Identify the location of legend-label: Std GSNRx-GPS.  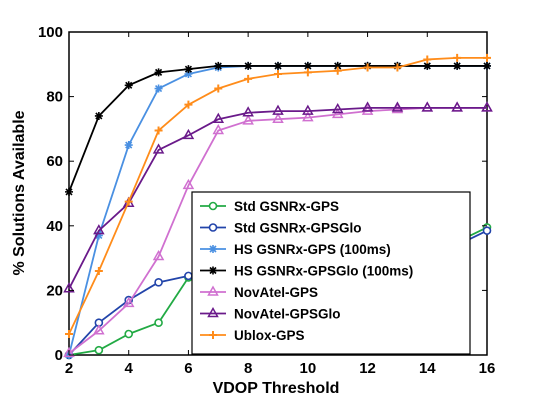
(286, 206).